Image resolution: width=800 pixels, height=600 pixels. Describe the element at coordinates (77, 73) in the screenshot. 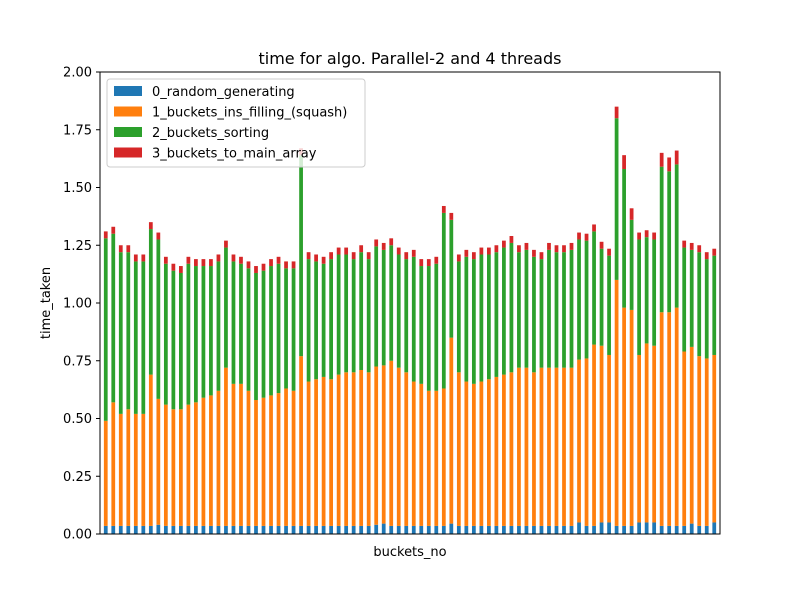

I see `y-tick-label-8: 2.00` at that location.